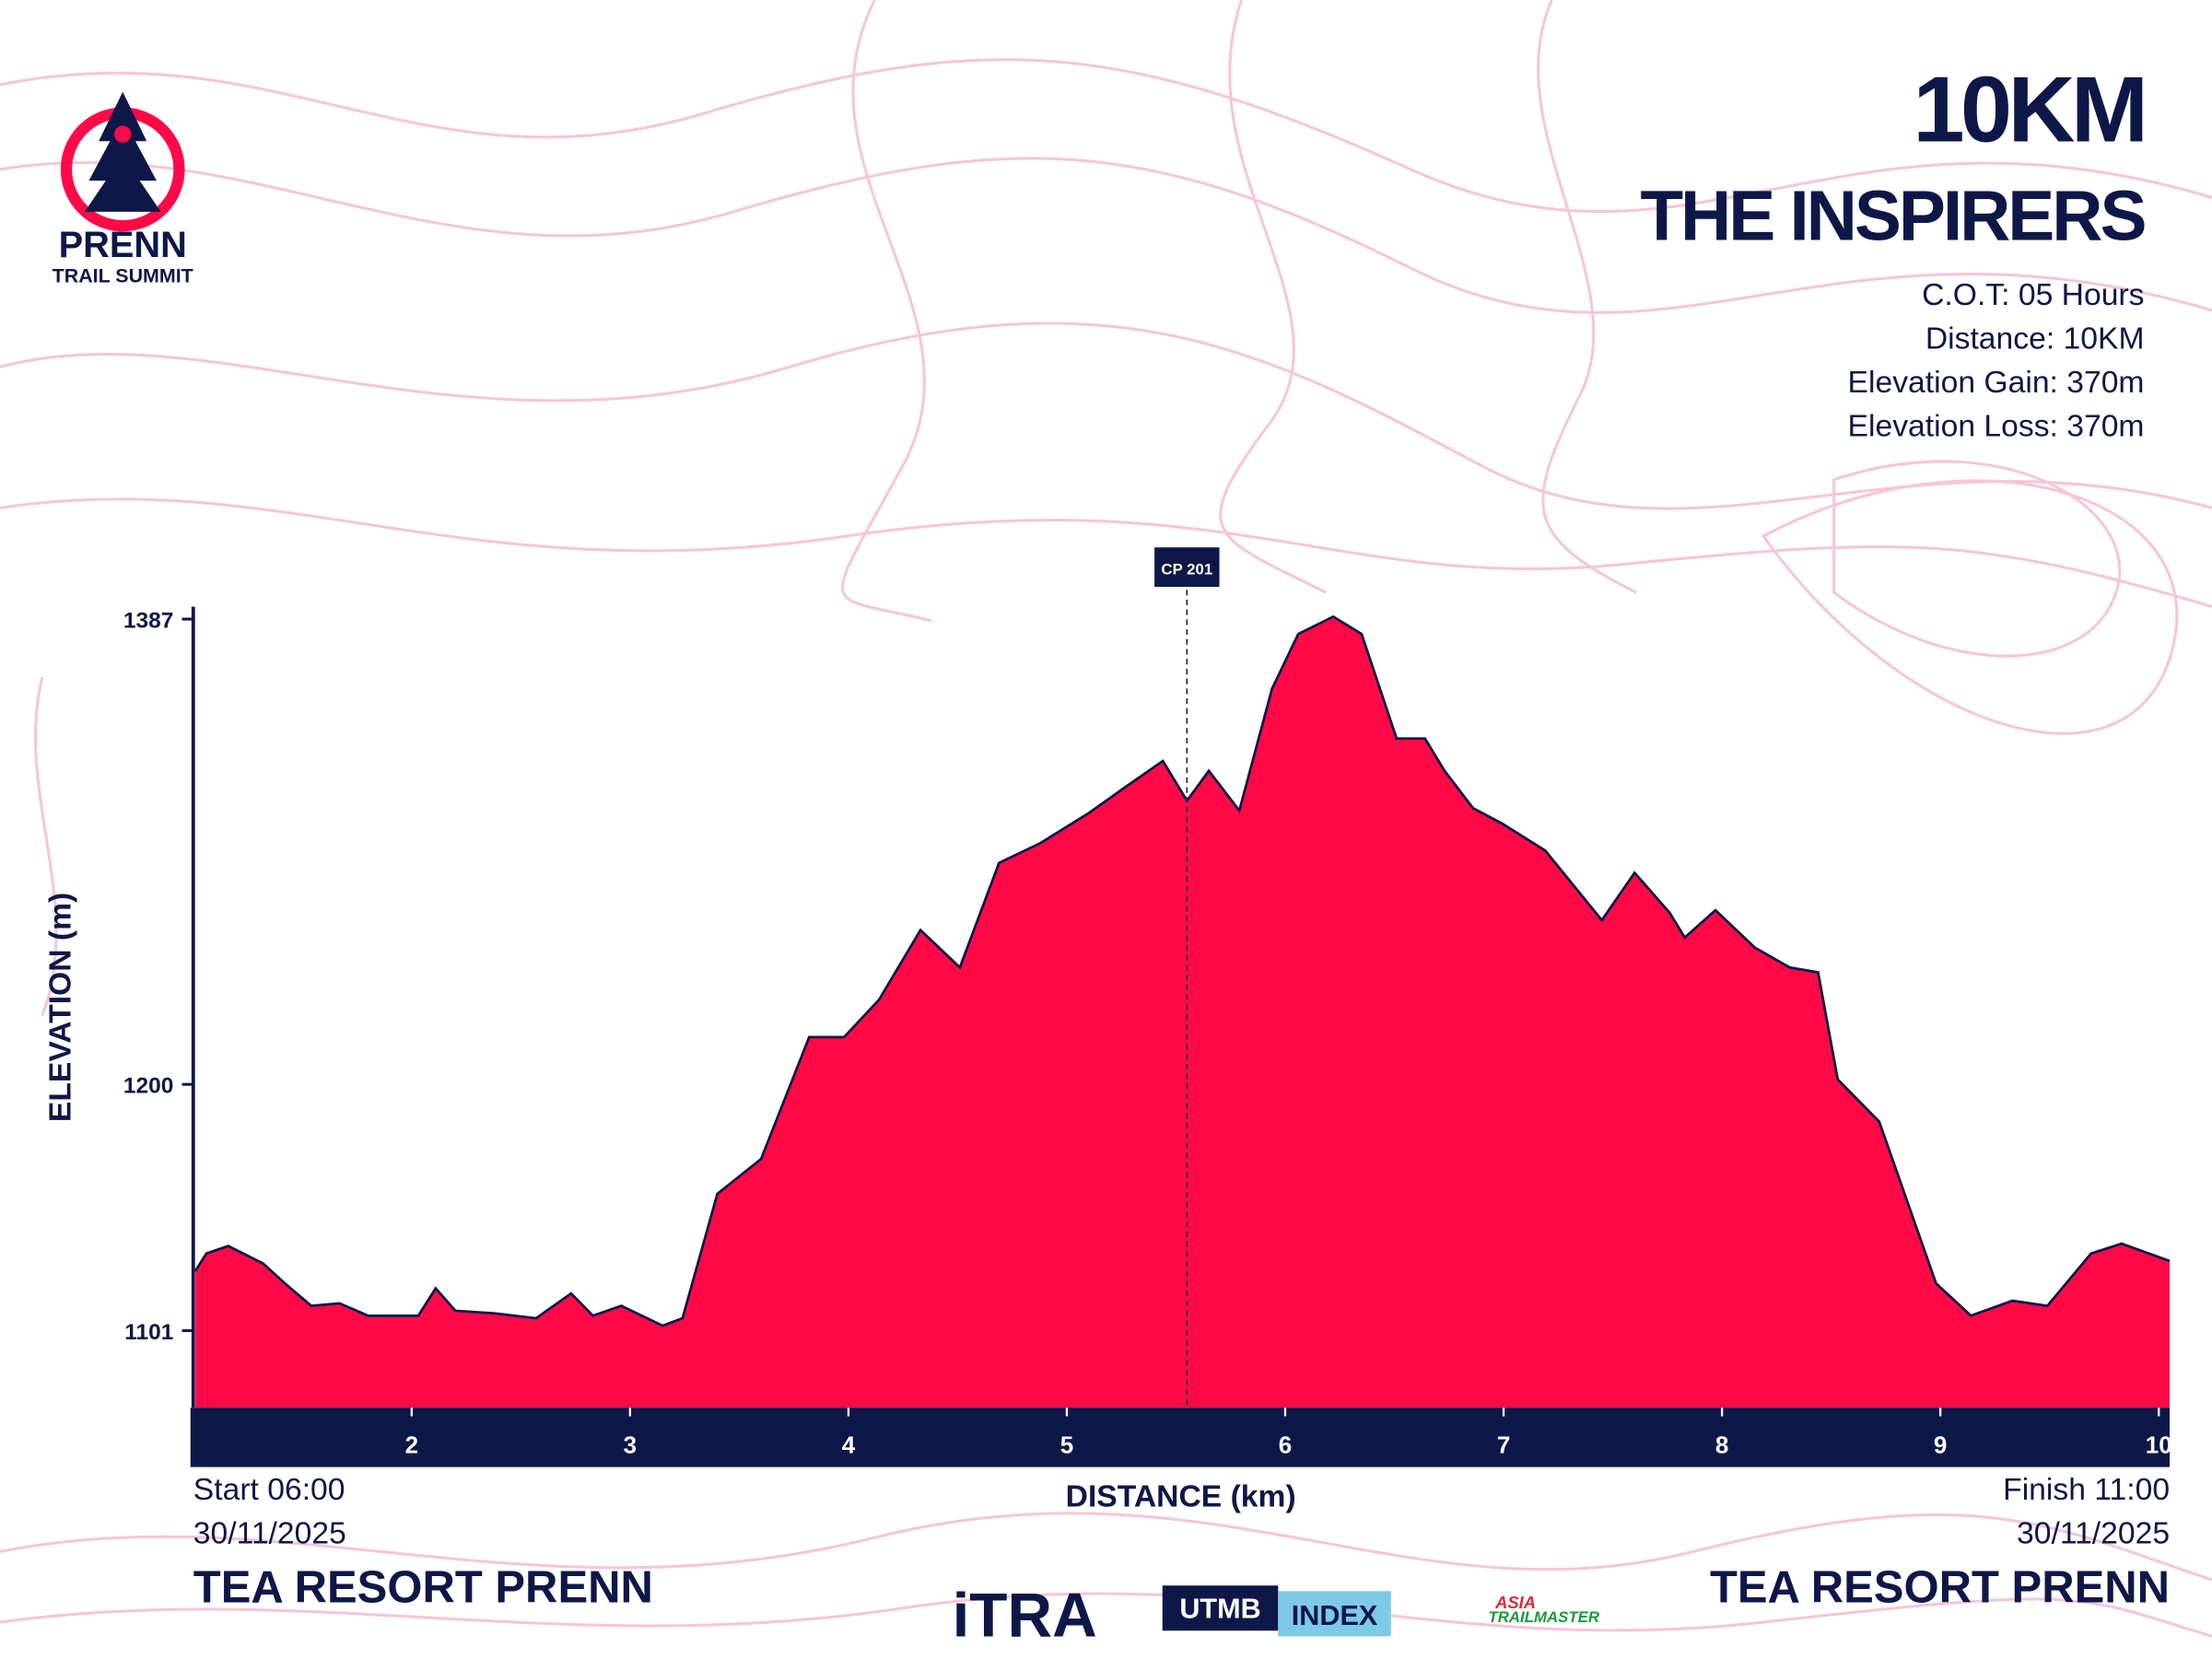 The height and width of the screenshot is (1659, 2212). What do you see at coordinates (1285, 1444) in the screenshot?
I see `x-tick-label: 6` at bounding box center [1285, 1444].